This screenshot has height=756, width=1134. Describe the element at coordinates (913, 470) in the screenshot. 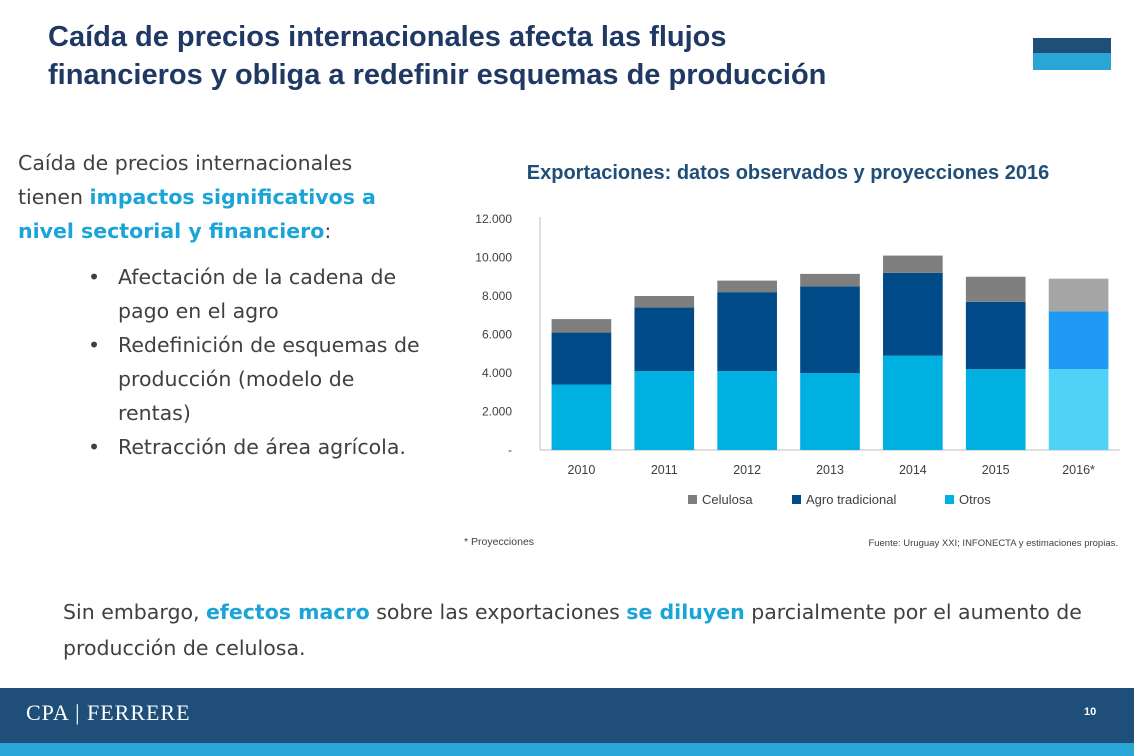

I see `x-tick-label: 2014` at that location.